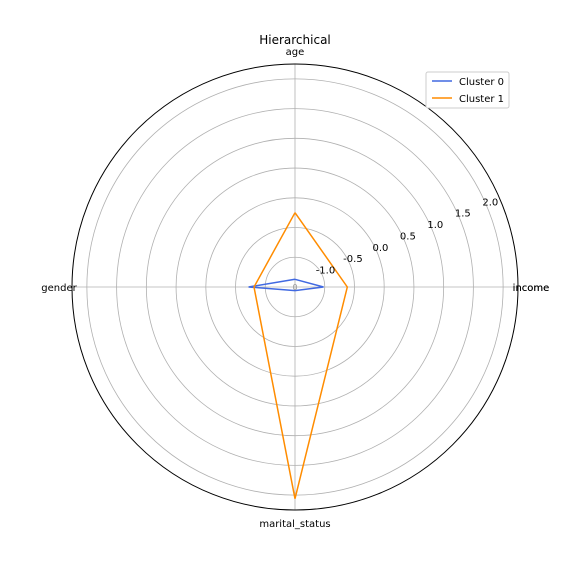  Describe the element at coordinates (481, 99) in the screenshot. I see `legend-label-cluster-1: Cluster 1` at that location.